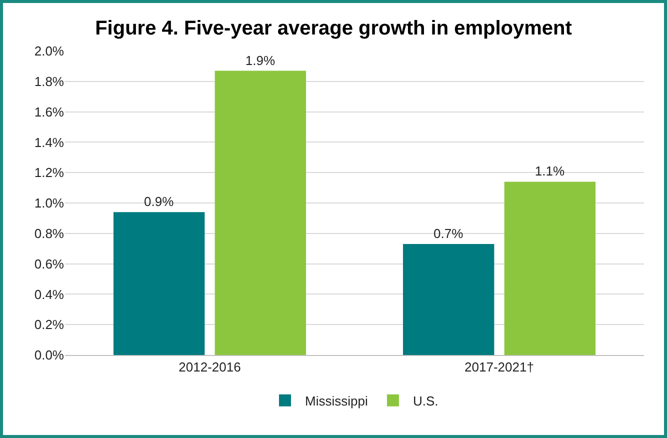 The height and width of the screenshot is (438, 667). Describe the element at coordinates (260, 60) in the screenshot. I see `data-label: 1.9%` at that location.